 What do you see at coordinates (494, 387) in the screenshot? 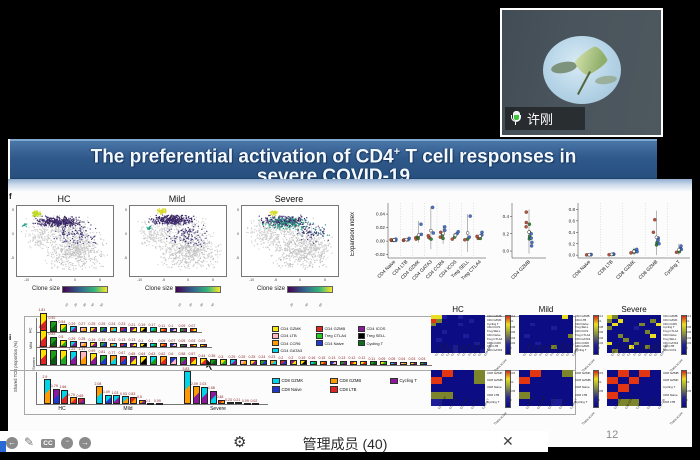
I see `heatmap-row-label: CD8 Naive` at bounding box center [494, 387].